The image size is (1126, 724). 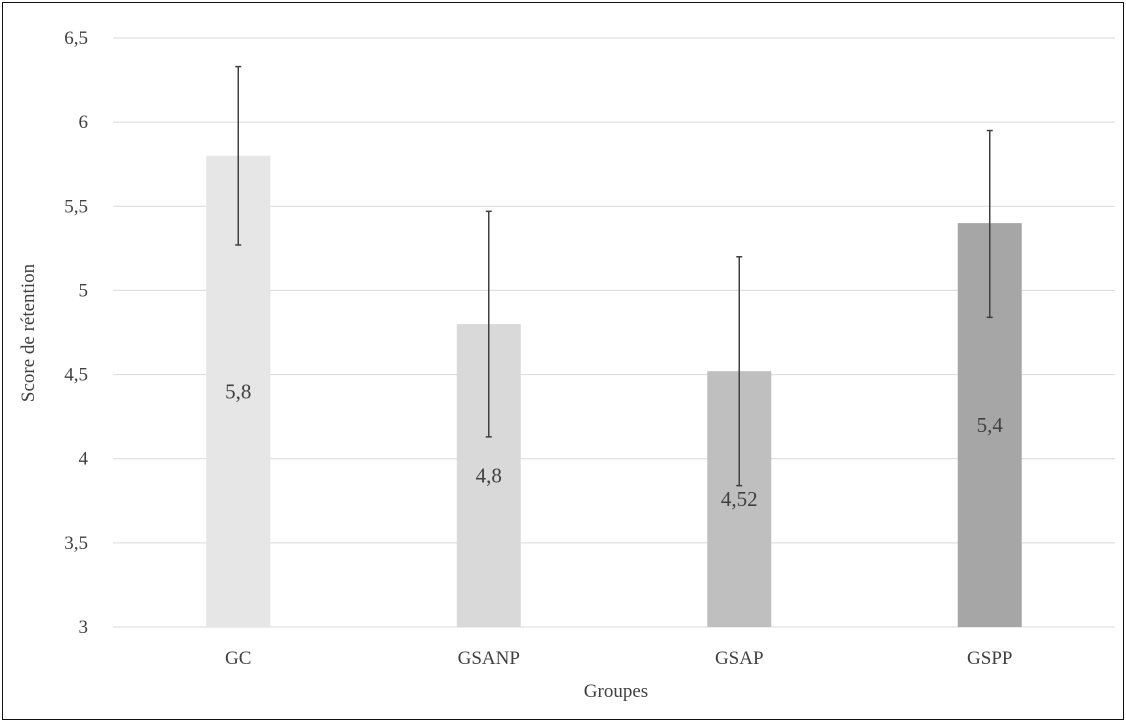 What do you see at coordinates (76, 333) in the screenshot?
I see `y-axis-ticks: 3 3,5 4 4,5 5 5,5 6 6,5` at bounding box center [76, 333].